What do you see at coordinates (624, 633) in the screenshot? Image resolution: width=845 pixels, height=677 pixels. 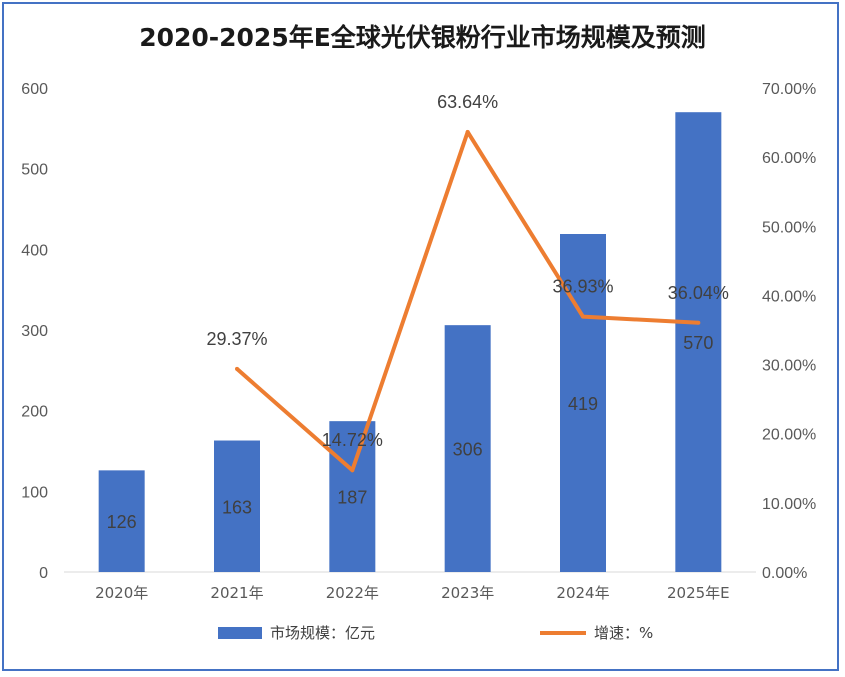 I see `legend-line-label: 增速：%` at bounding box center [624, 633].